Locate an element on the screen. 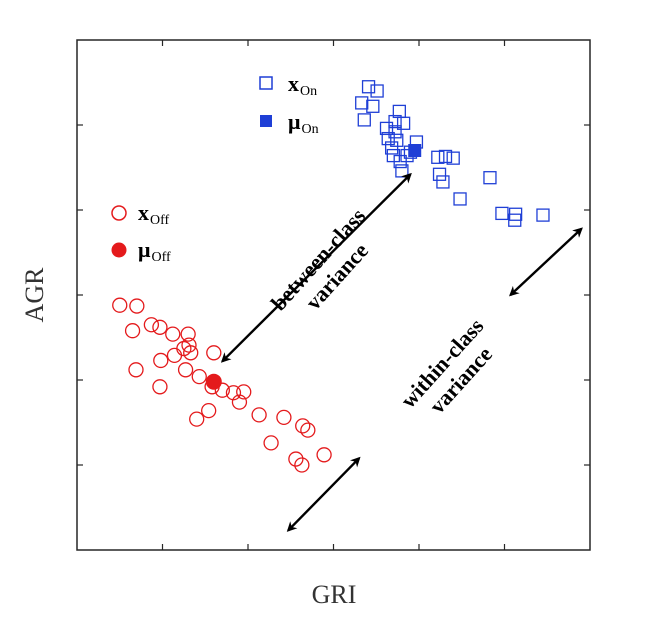 This screenshot has width=660, height=627. annotation-2: within-classvariance is located at coordinates (451, 371).